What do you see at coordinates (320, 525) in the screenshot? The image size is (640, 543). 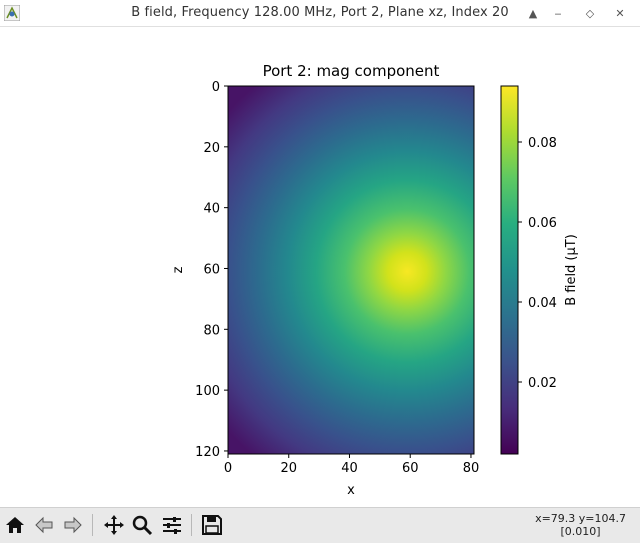 I see `navigation-toolbar: x=79.3 y=104.7 [0.010]` at bounding box center [320, 525].